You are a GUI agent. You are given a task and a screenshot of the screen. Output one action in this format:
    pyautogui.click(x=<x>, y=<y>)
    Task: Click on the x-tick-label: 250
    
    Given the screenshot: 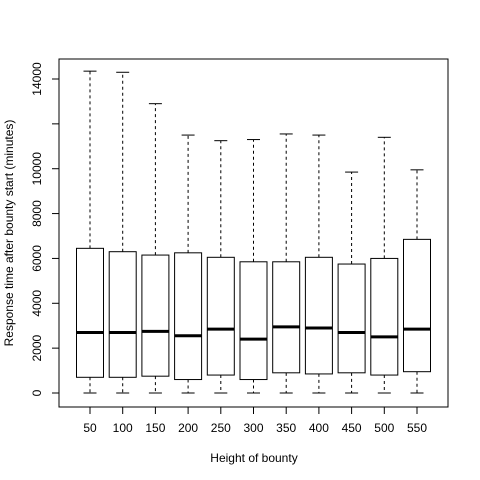 What is the action you would take?
    pyautogui.click(x=221, y=428)
    